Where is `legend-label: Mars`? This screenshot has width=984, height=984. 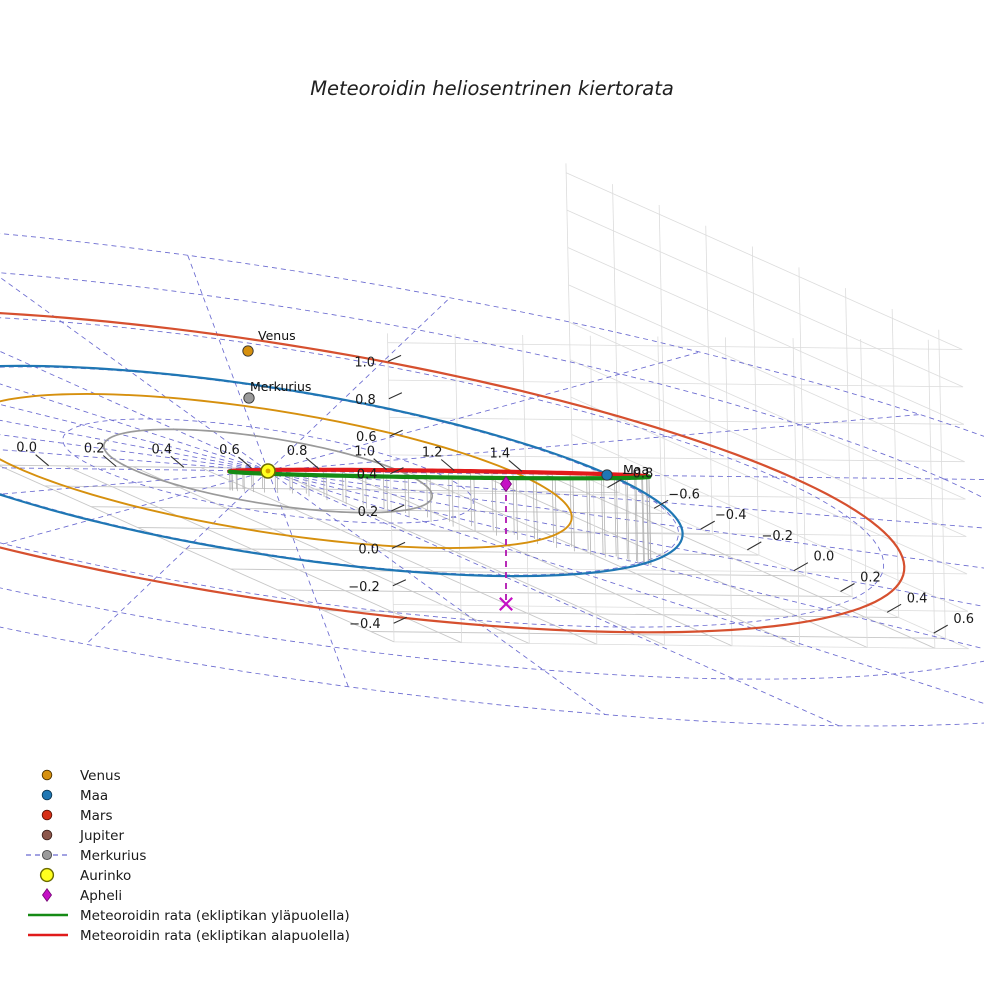
legend-label: Mars is located at coordinates (96, 816).